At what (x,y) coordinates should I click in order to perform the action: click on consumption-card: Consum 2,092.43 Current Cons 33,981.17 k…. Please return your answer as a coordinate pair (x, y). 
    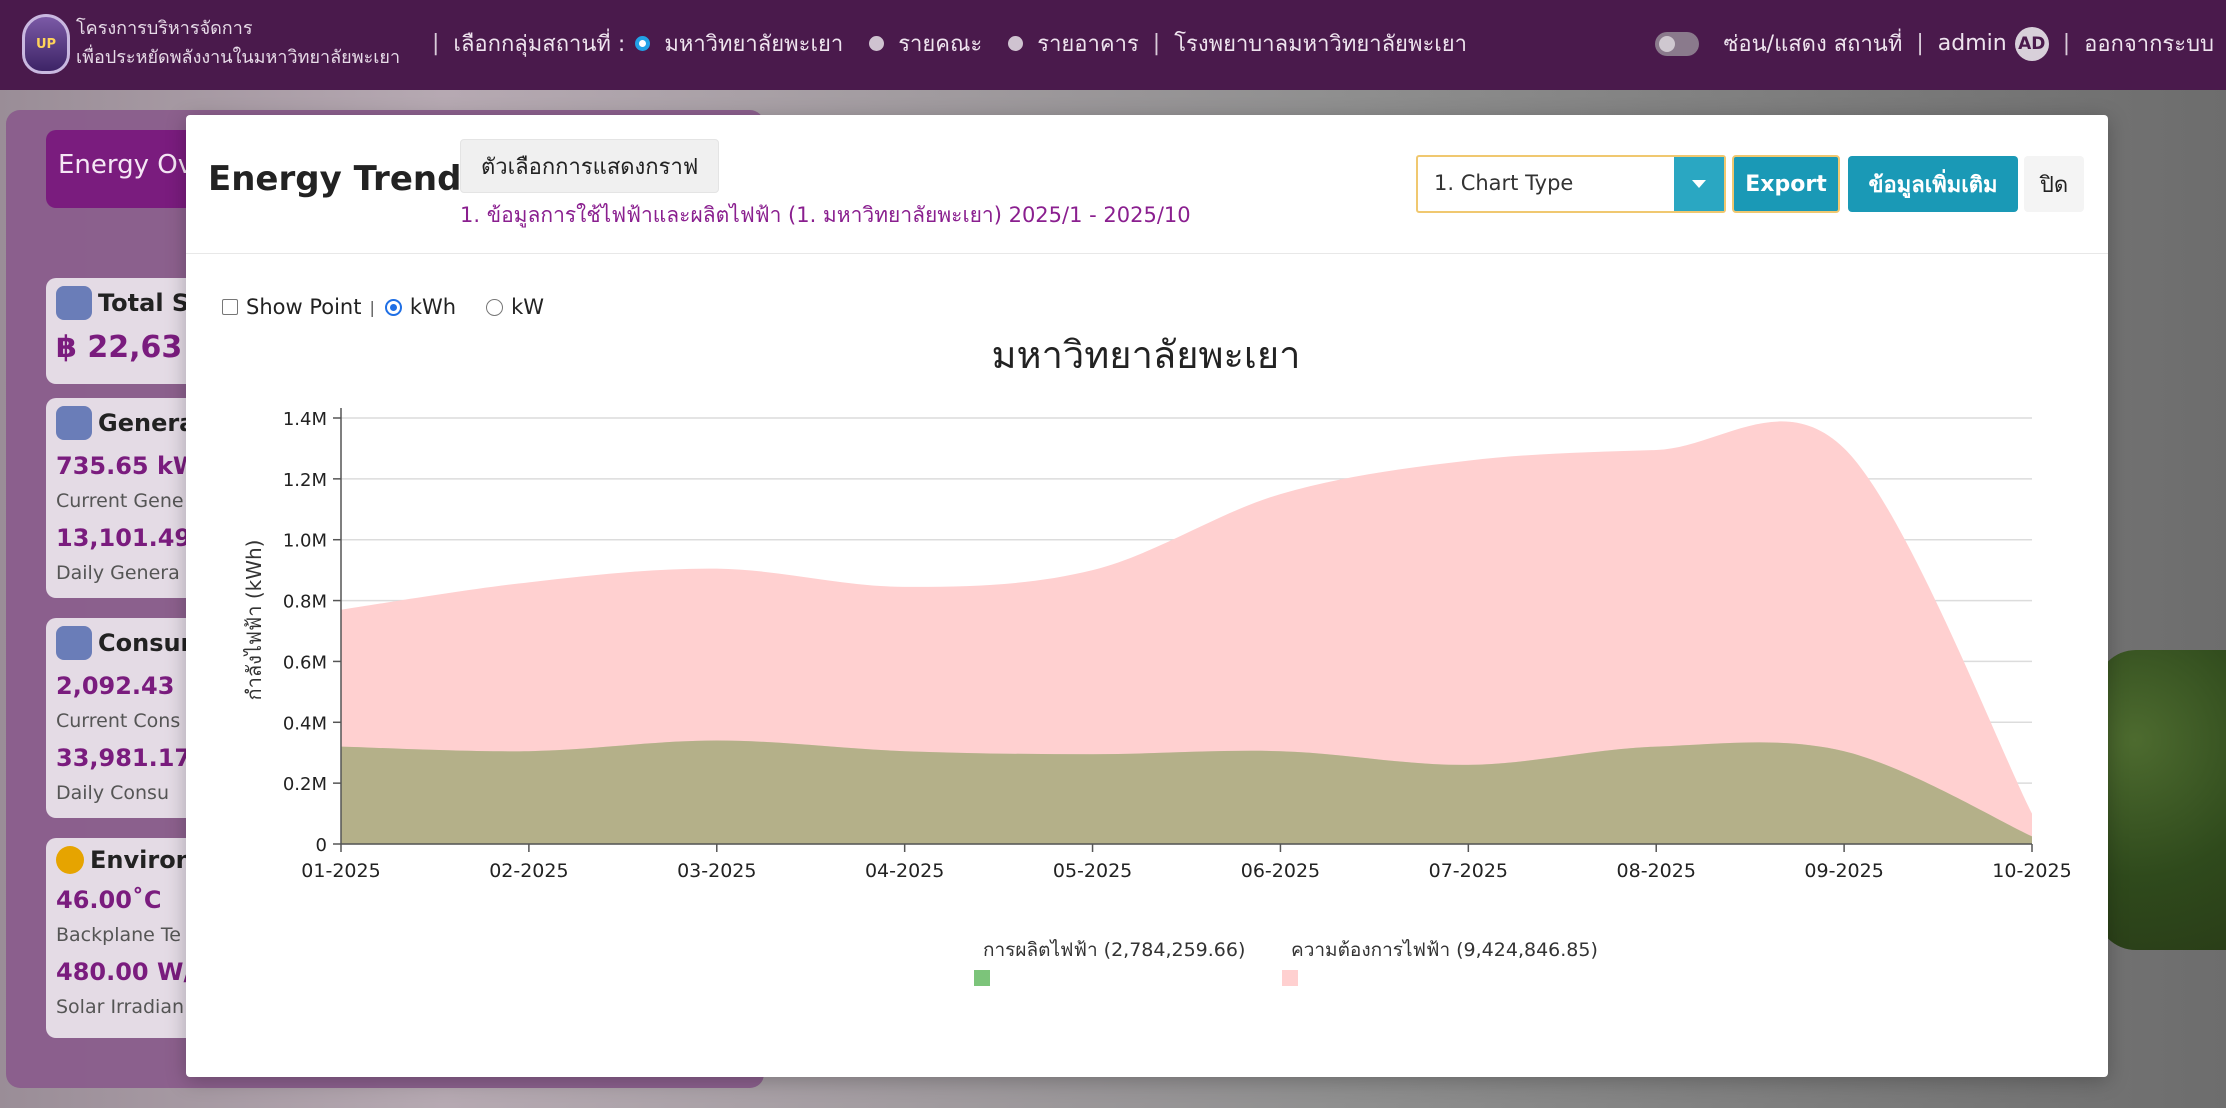
    Looking at the image, I should click on (121, 718).